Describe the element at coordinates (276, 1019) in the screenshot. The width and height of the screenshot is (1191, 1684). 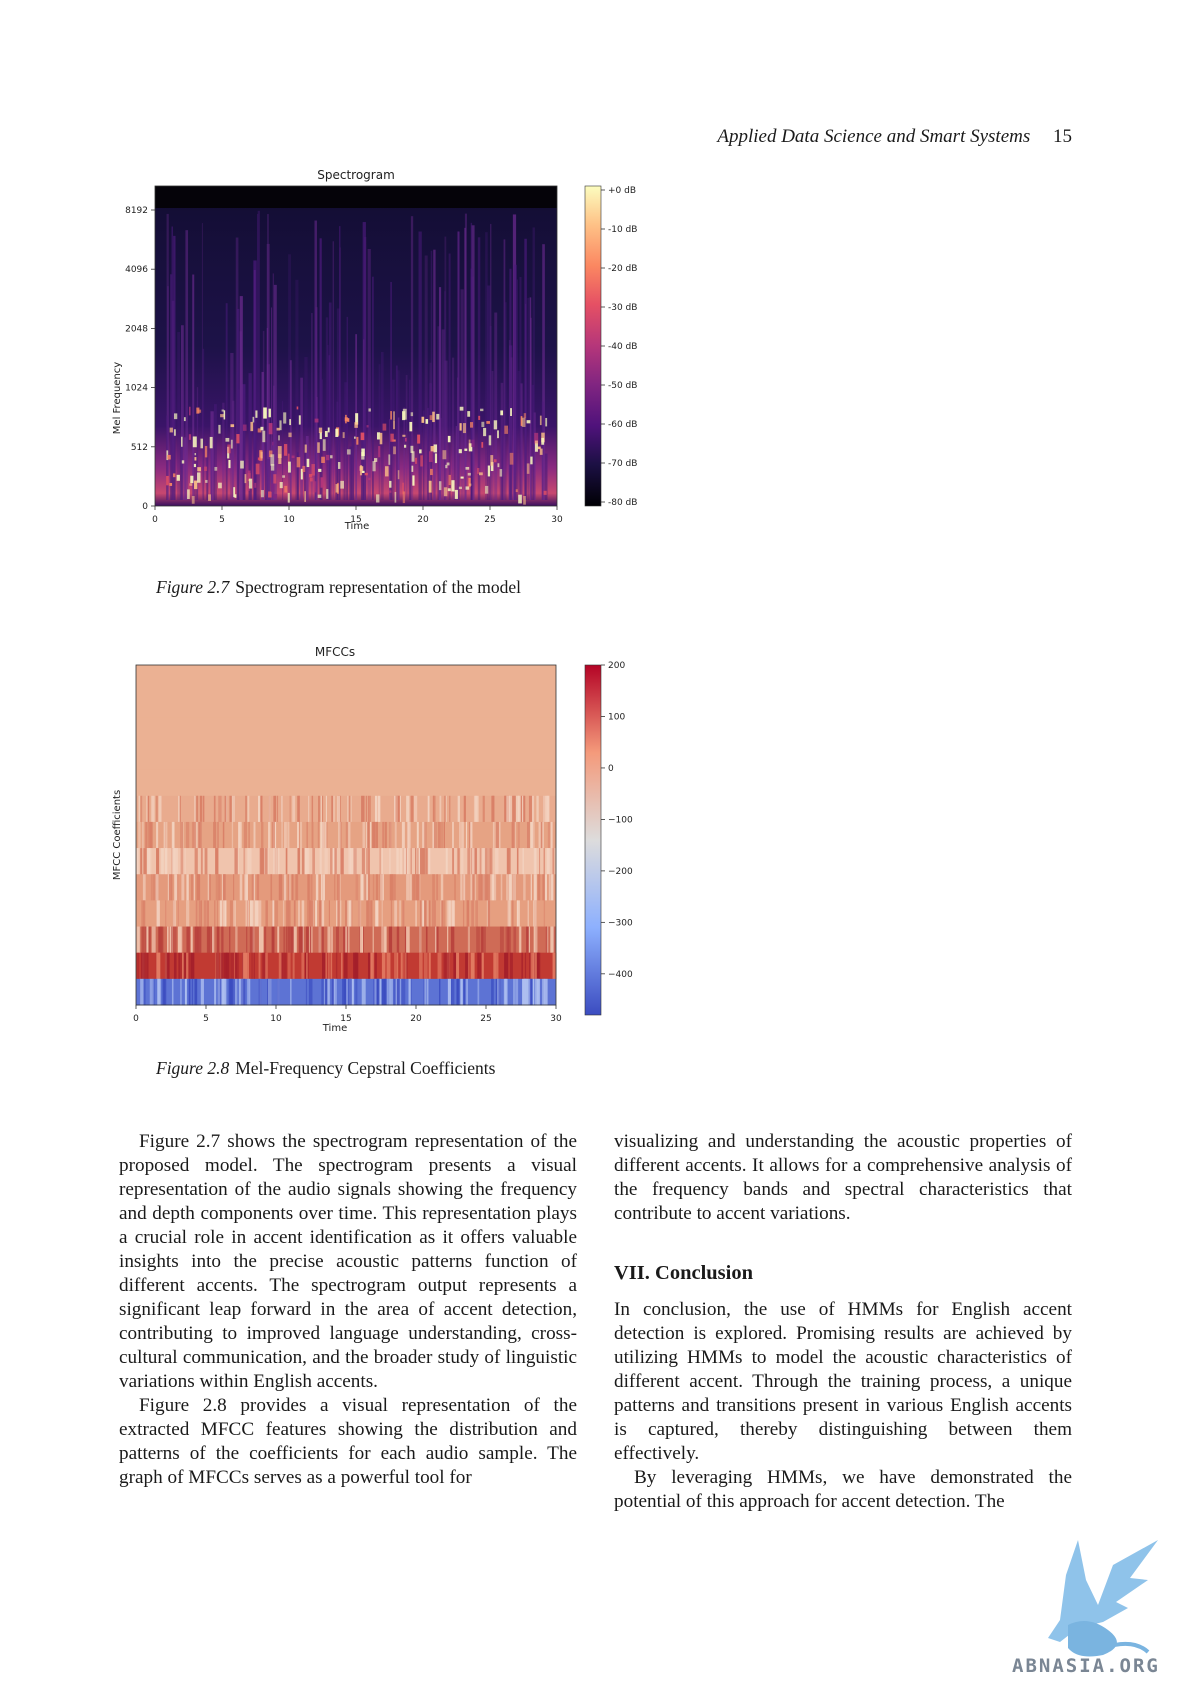
I see `mfcc-x-tick-label: 10` at that location.